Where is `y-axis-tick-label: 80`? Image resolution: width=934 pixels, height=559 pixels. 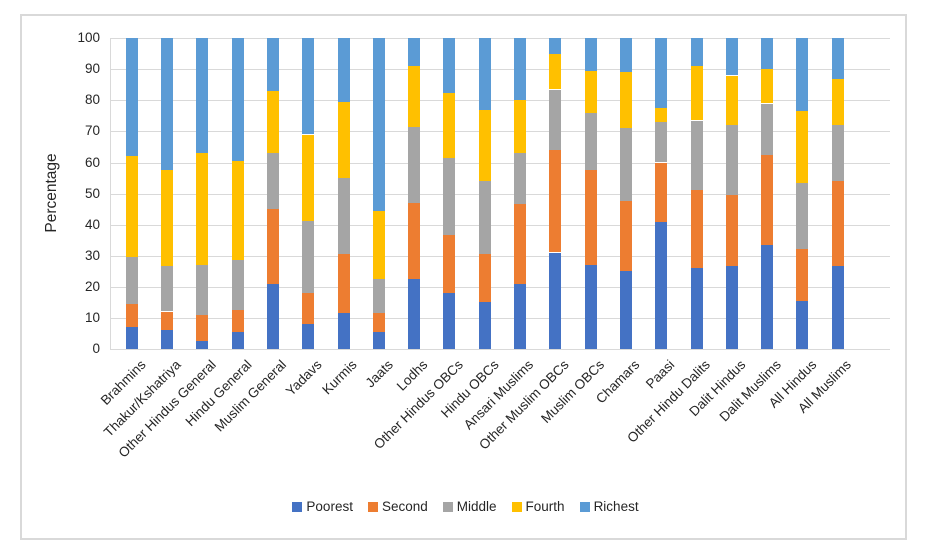 y-axis-tick-label: 80 is located at coordinates (92, 100).